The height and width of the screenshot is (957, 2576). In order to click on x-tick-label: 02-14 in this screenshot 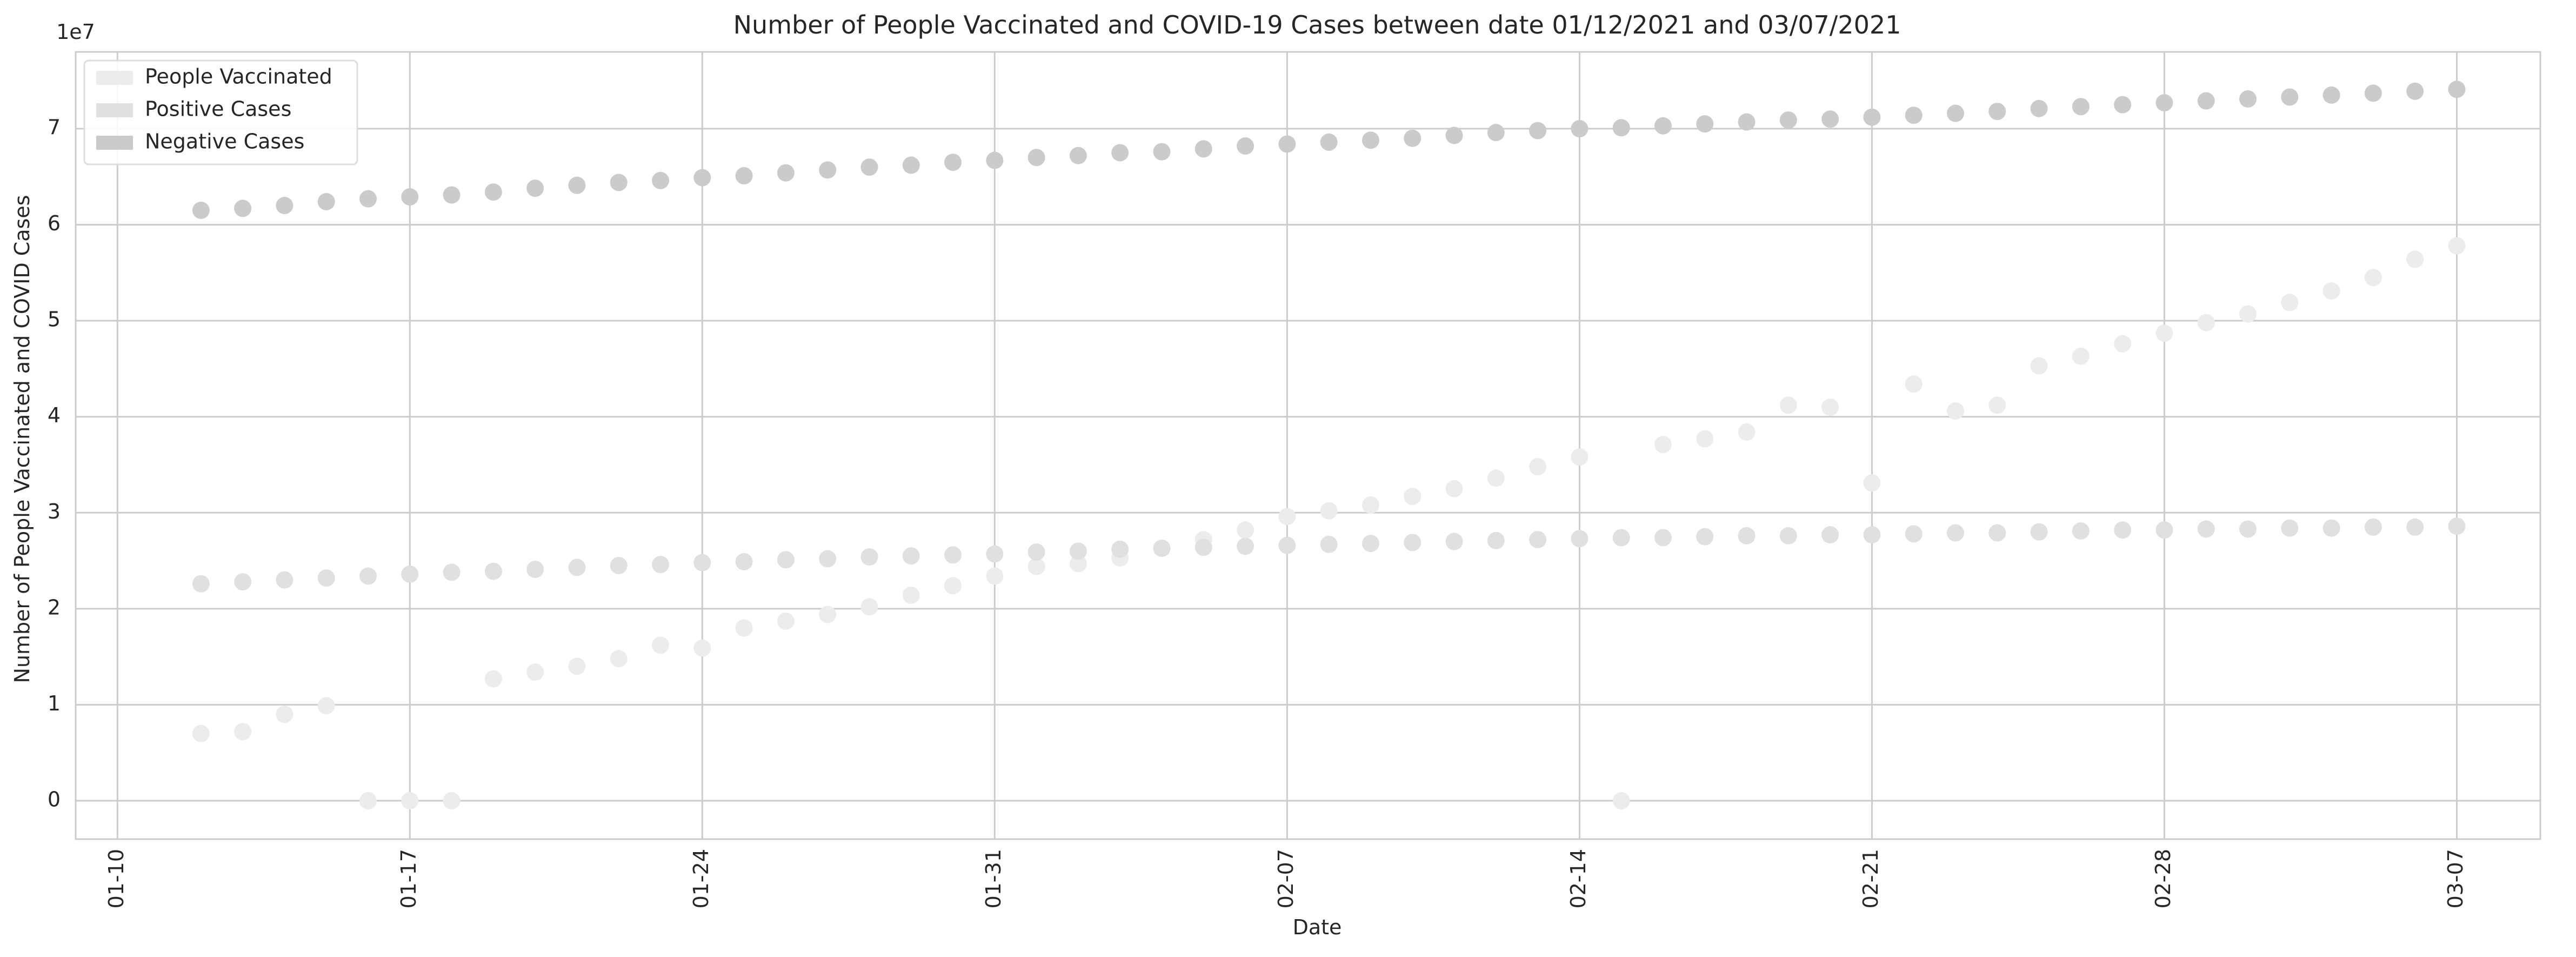, I will do `click(1578, 878)`.